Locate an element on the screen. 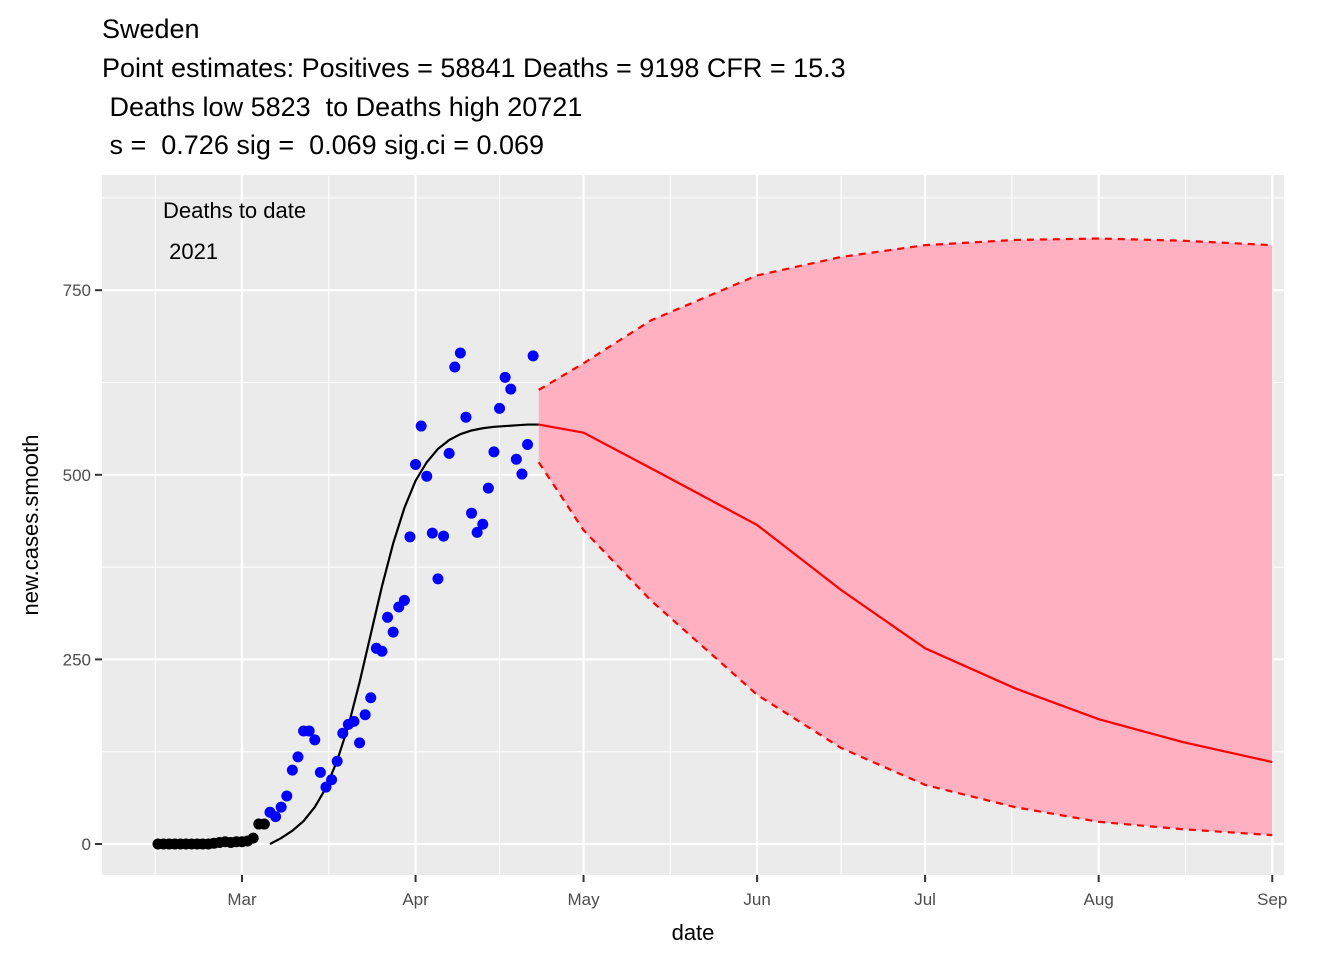 This screenshot has width=1344, height=965. y-tick-label: 750 is located at coordinates (77, 290).